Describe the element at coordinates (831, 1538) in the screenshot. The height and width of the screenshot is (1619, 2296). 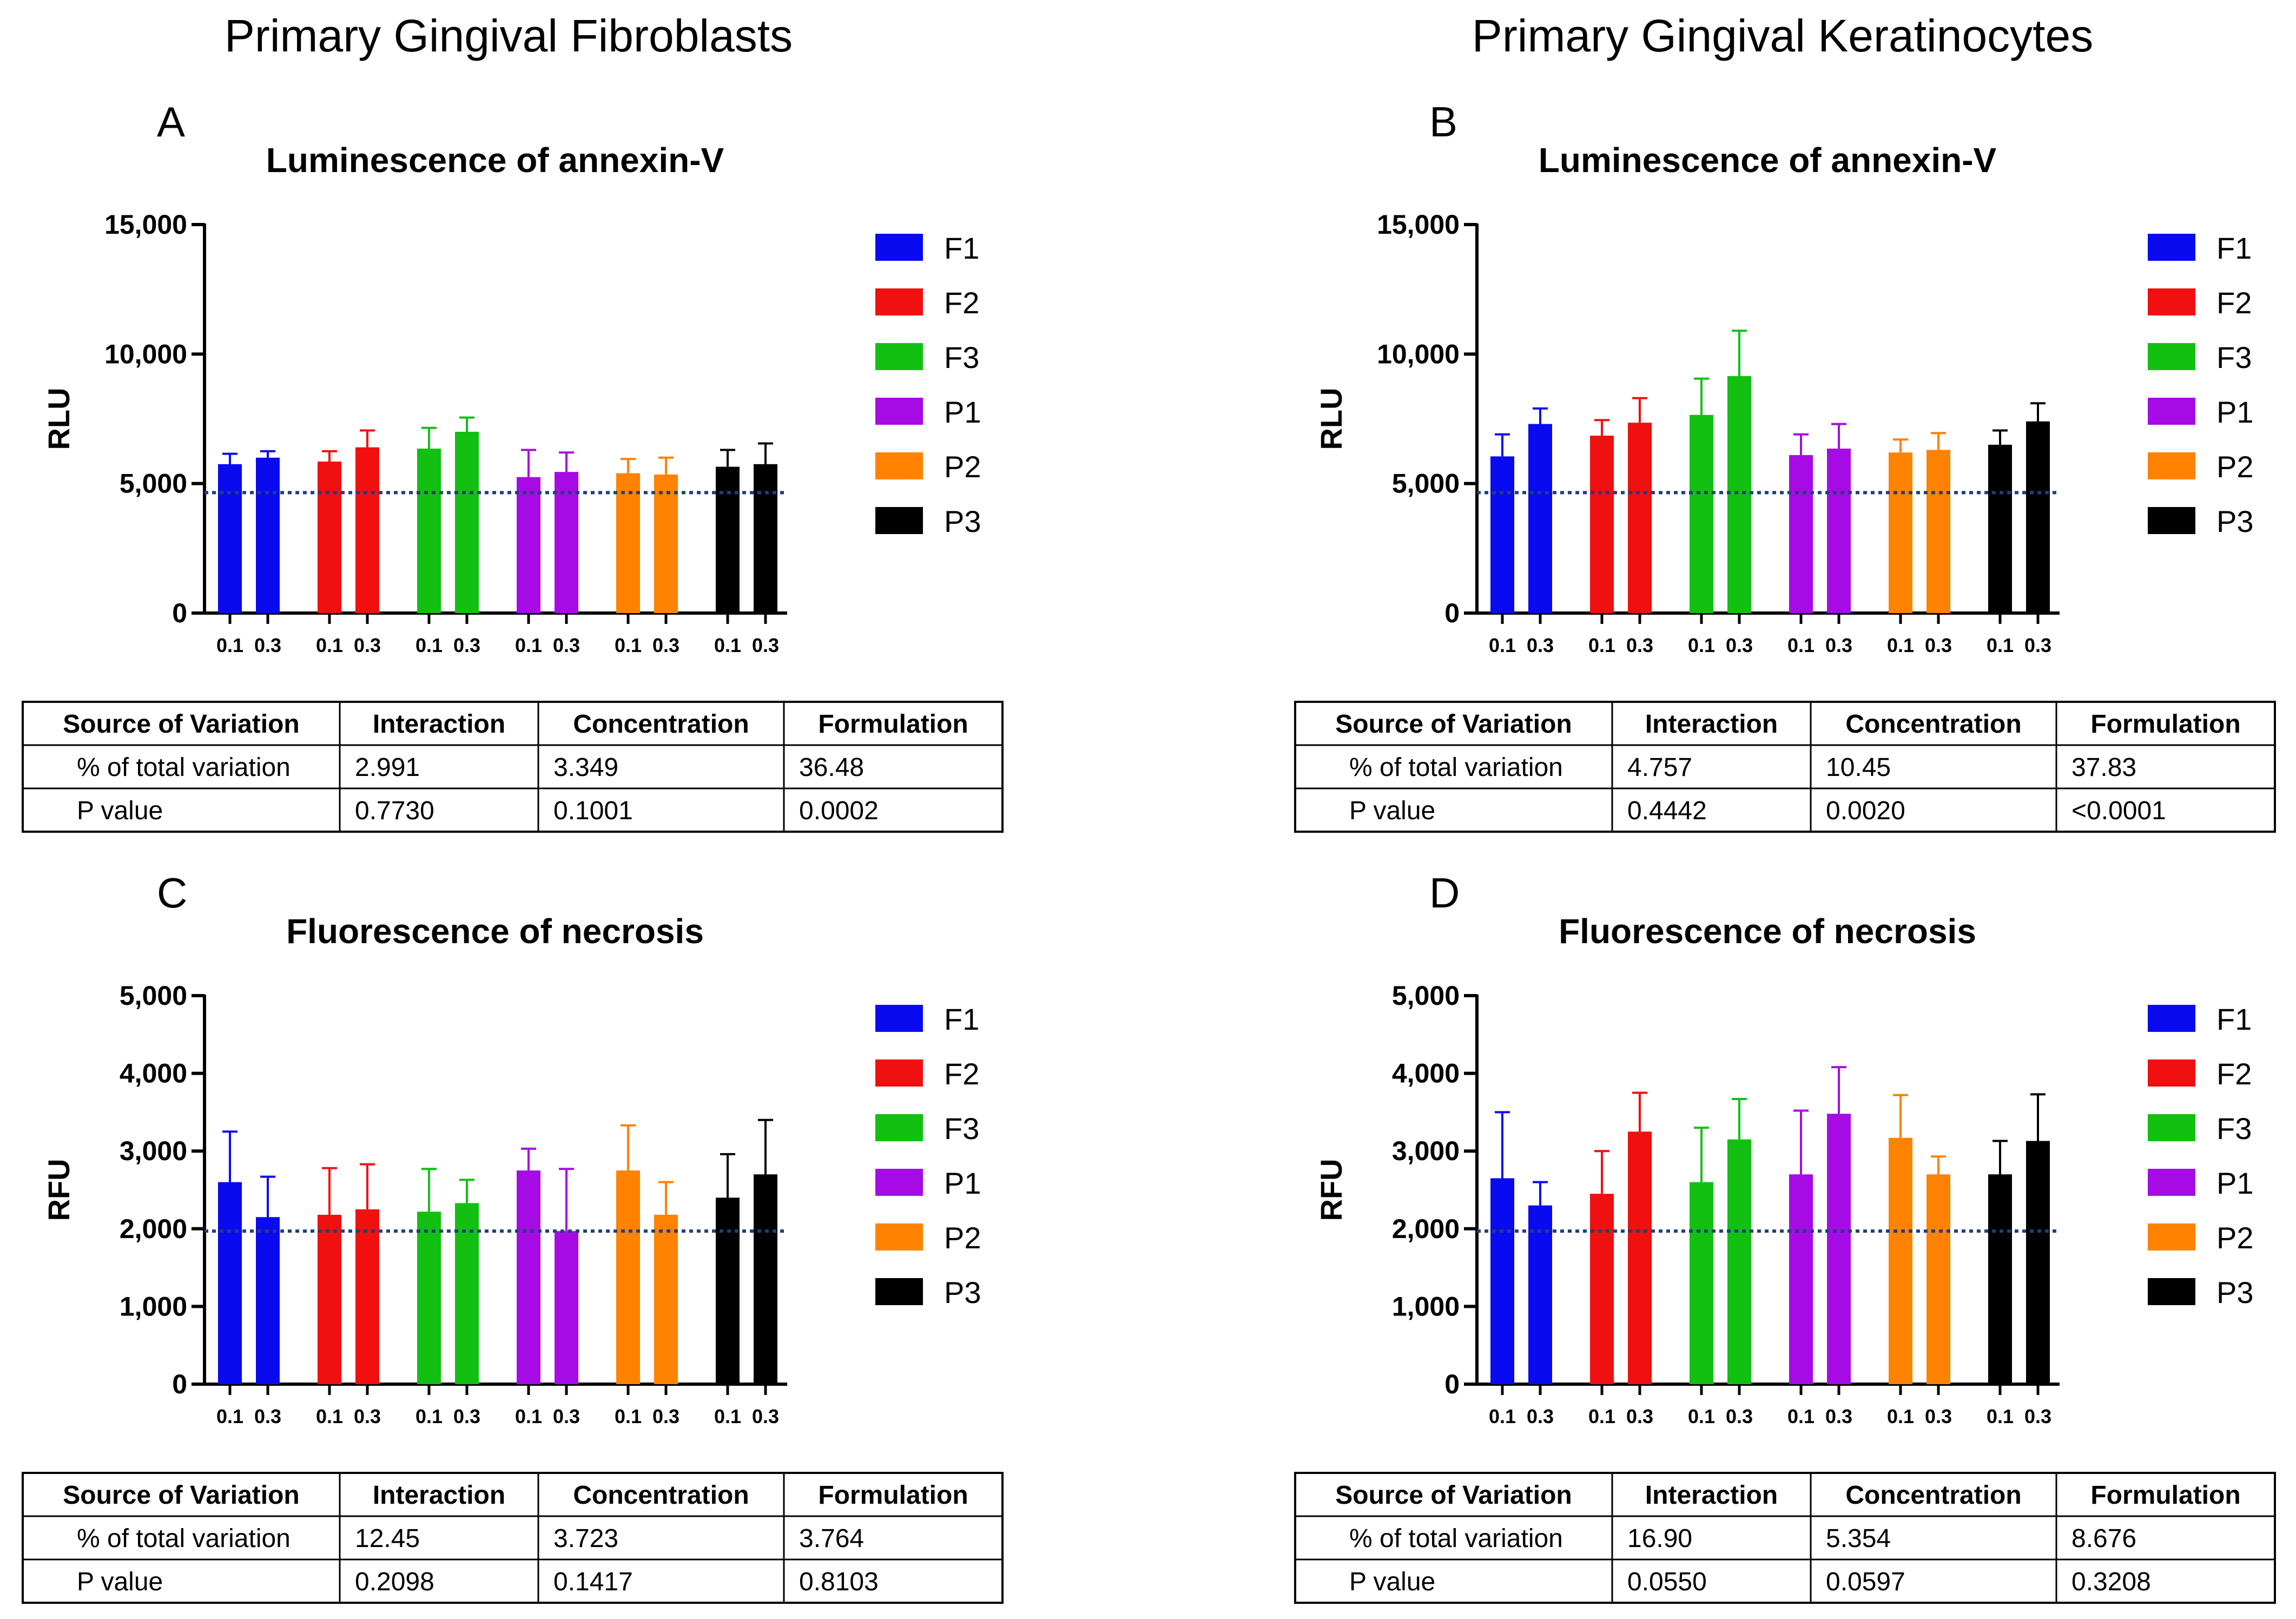
I see `table-cell: 3.764` at that location.